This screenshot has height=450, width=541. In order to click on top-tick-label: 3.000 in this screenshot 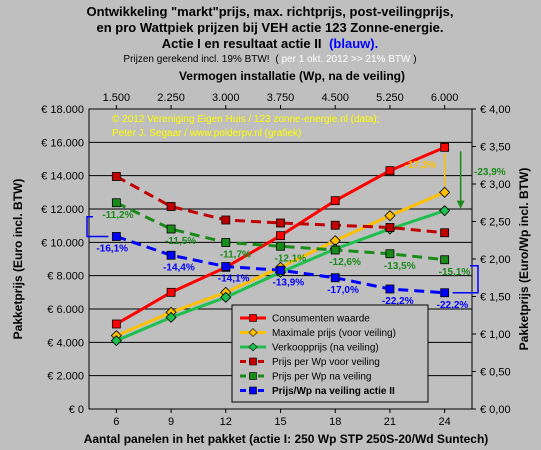, I will do `click(226, 98)`.